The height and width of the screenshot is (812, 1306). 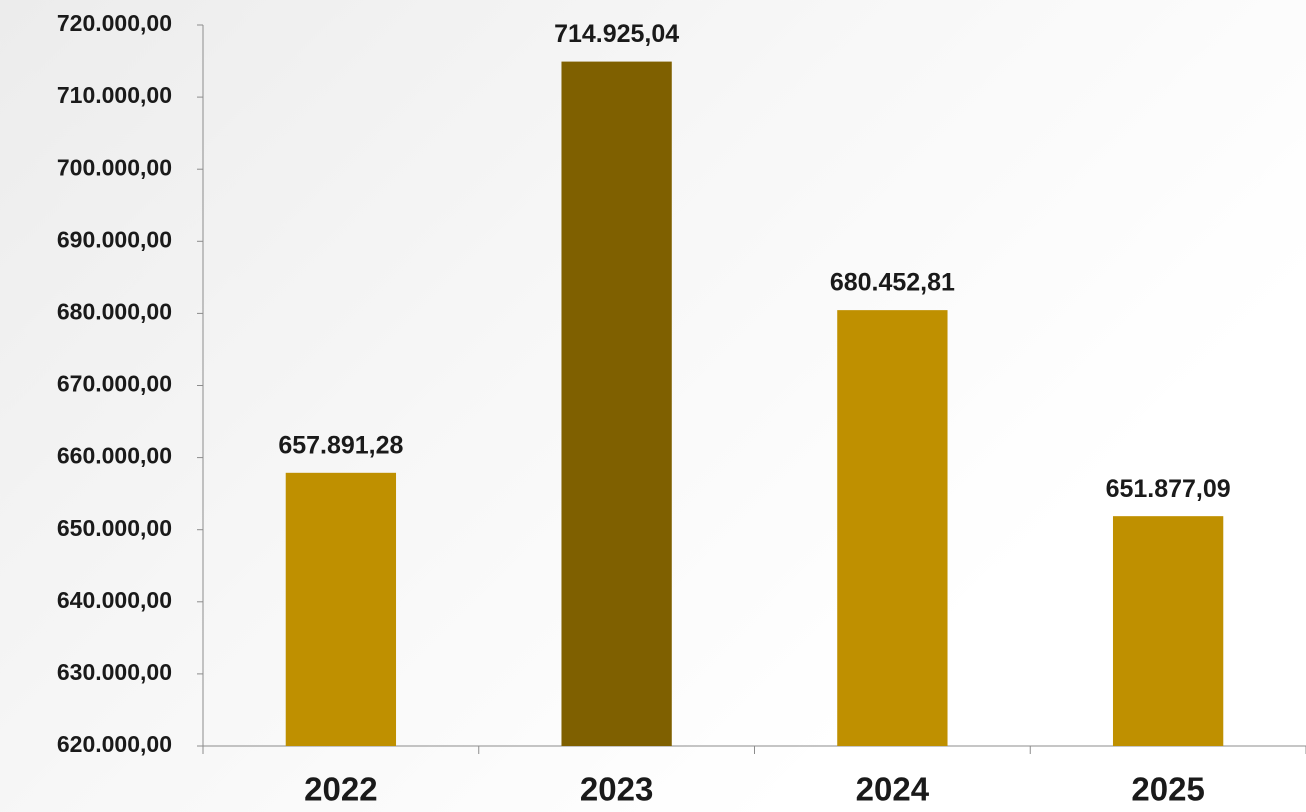 What do you see at coordinates (114, 384) in the screenshot?
I see `y-tick-label: 670.000,00` at bounding box center [114, 384].